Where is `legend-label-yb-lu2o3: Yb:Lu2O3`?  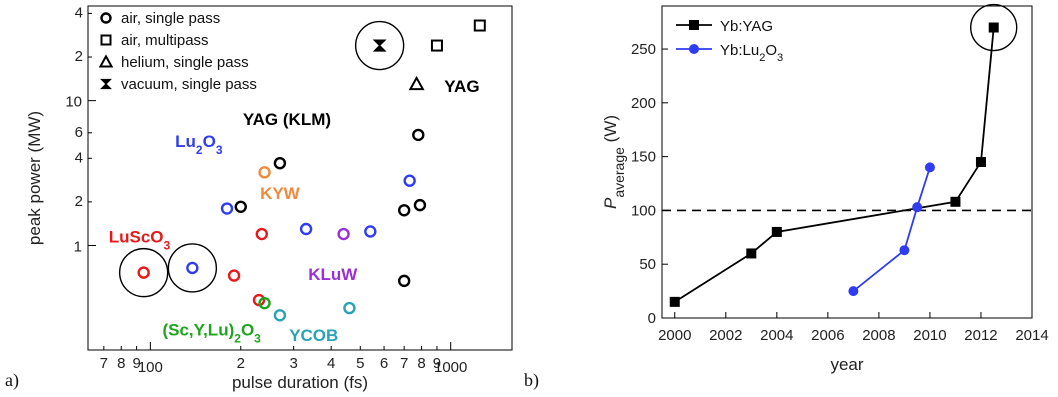
legend-label-yb-lu2o3: Yb:Lu2O3 is located at coordinates (751, 53).